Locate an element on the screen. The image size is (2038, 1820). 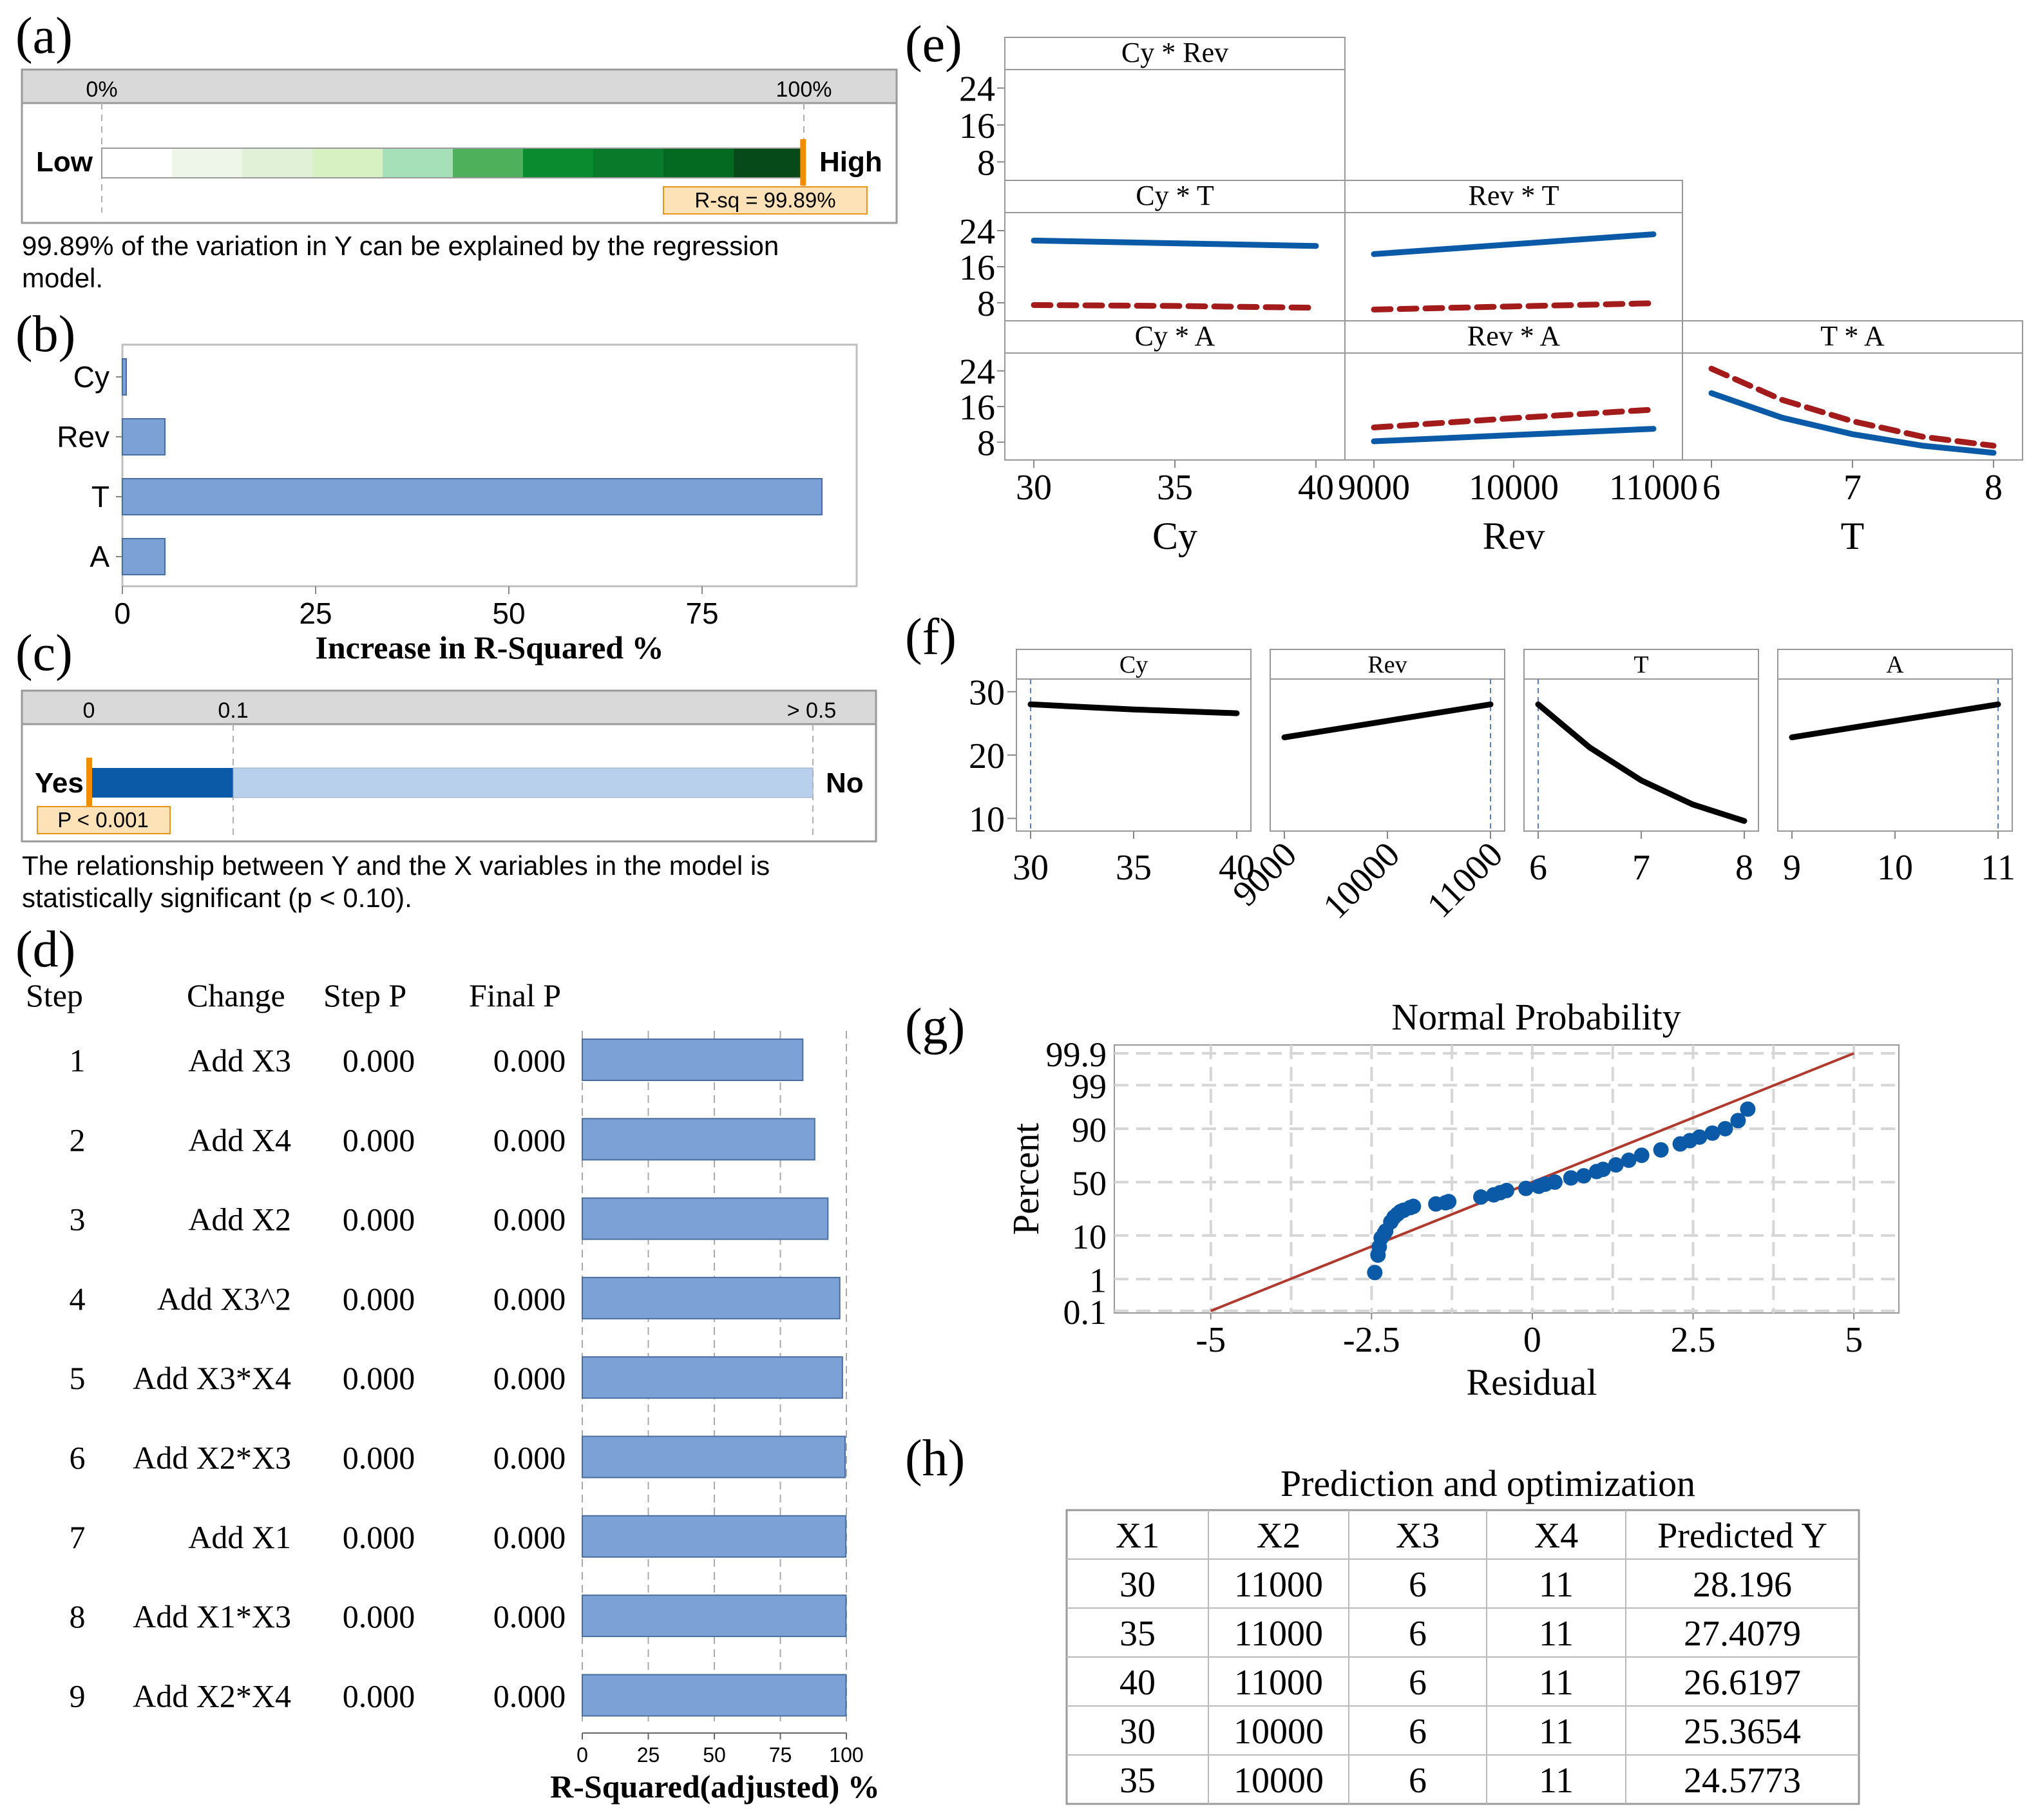
f-x-tick-label: 11000 is located at coordinates (1465, 879).